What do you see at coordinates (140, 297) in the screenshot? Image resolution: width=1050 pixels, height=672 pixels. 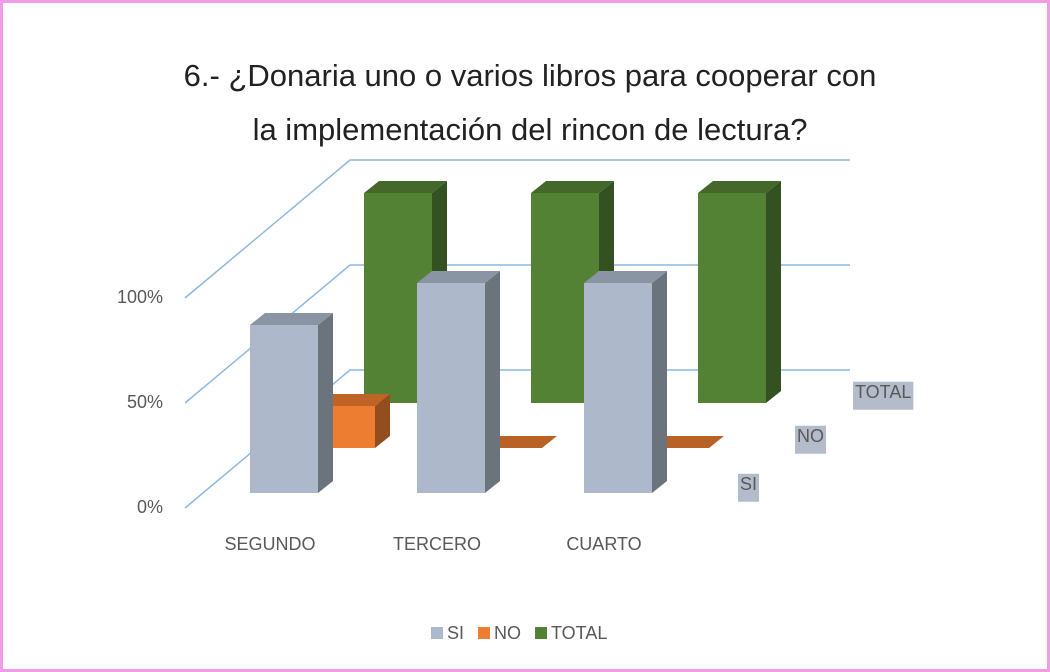 I see `y-tick-label: 100%` at bounding box center [140, 297].